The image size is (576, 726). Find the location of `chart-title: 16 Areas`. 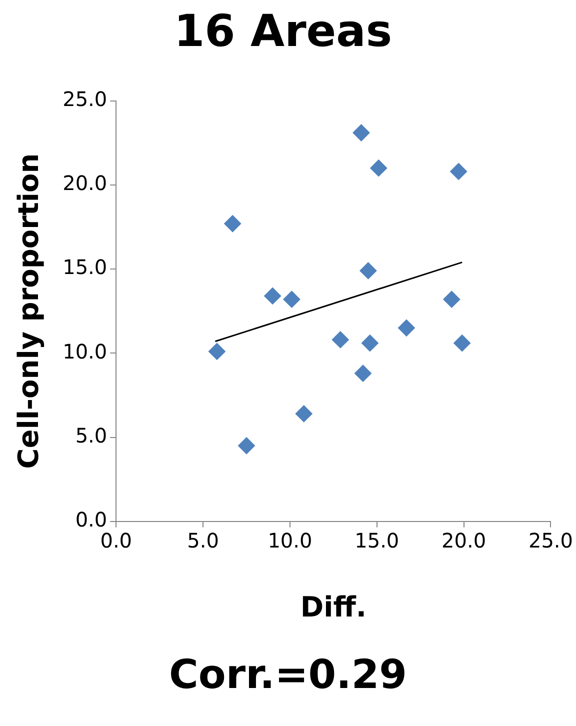

chart-title: 16 Areas is located at coordinates (283, 31).